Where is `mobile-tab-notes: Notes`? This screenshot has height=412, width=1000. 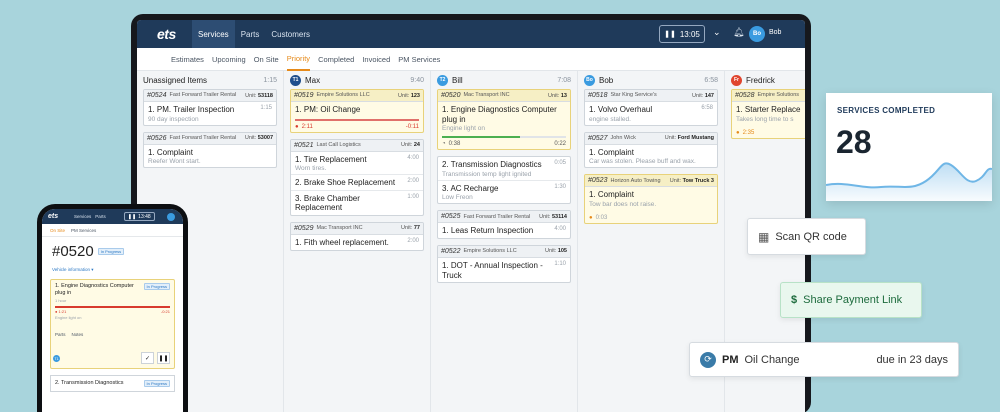
mobile-tab-notes: Notes is located at coordinates (77, 335).